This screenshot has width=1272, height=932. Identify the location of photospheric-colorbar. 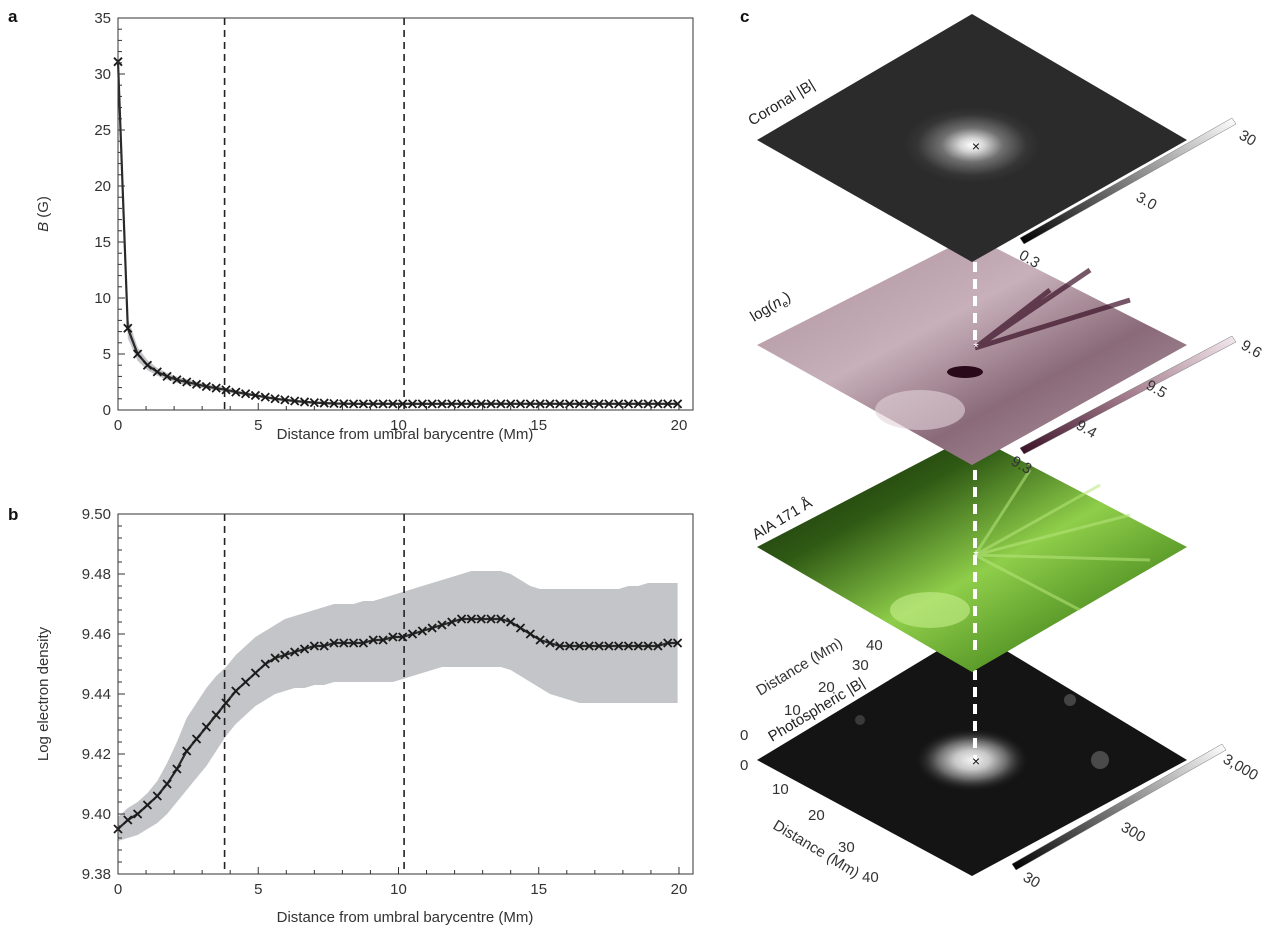
(1119, 807).